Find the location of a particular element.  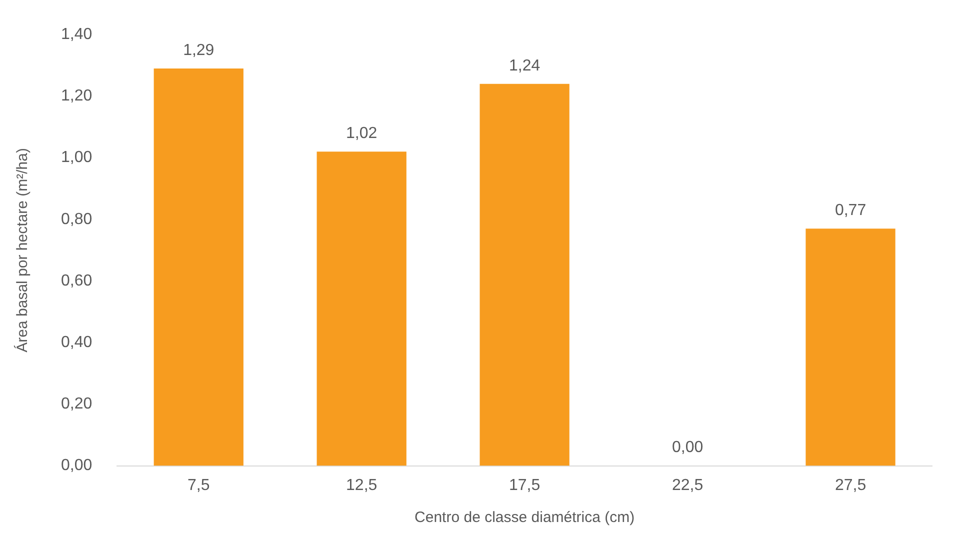

data-label: 0,00 is located at coordinates (688, 447).